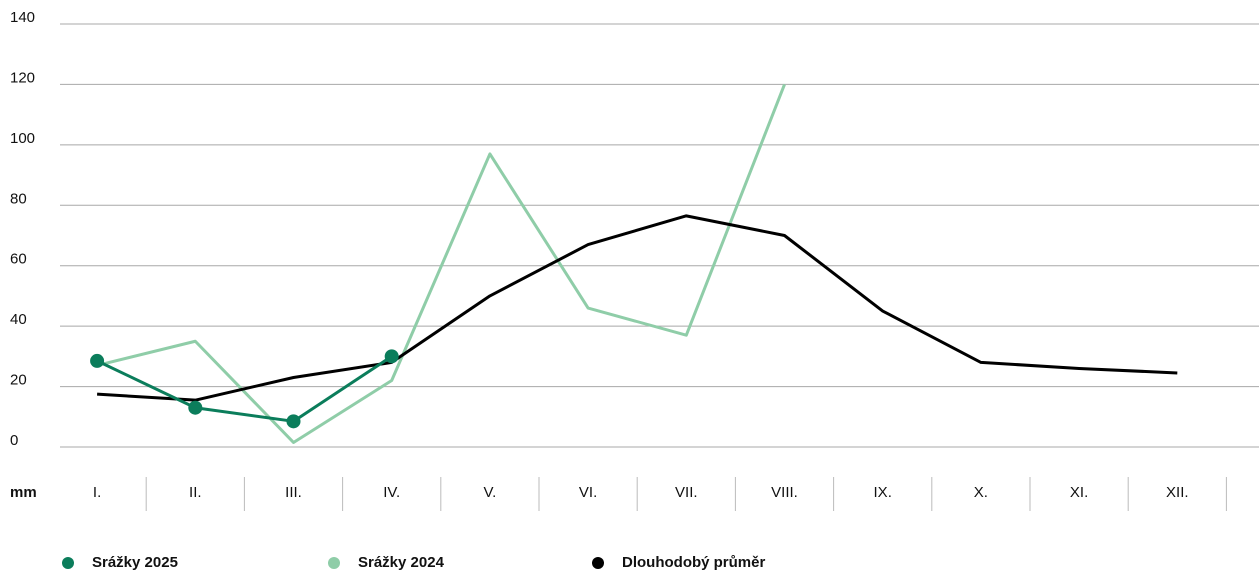  Describe the element at coordinates (244, 389) in the screenshot. I see `series-line` at that location.